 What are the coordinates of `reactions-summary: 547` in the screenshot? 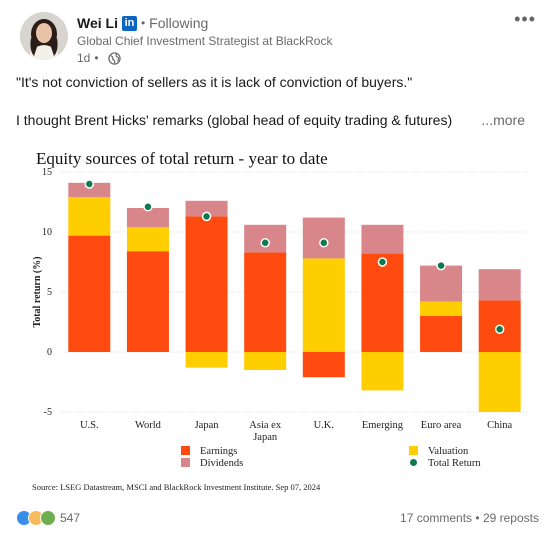 It's located at (48, 518).